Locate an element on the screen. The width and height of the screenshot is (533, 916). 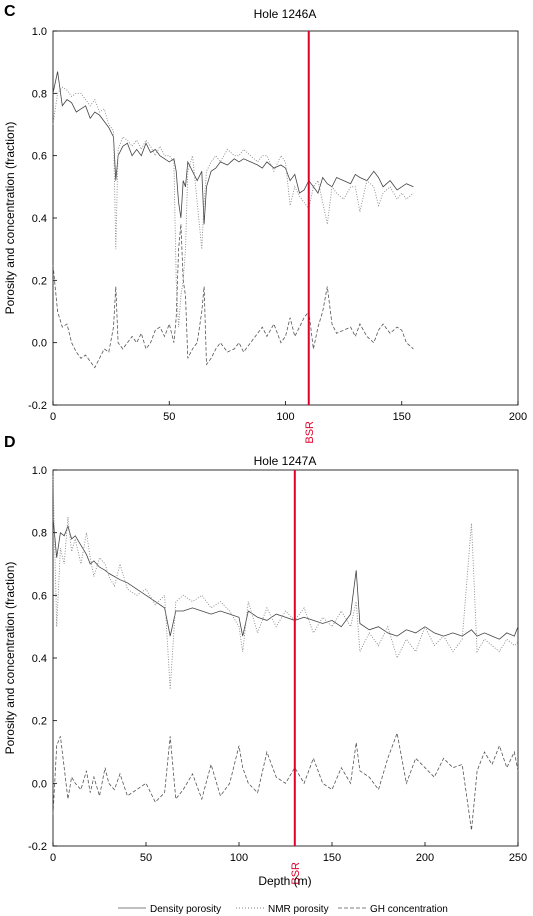
legend-item-density: Density porosity is located at coordinates (169, 909).